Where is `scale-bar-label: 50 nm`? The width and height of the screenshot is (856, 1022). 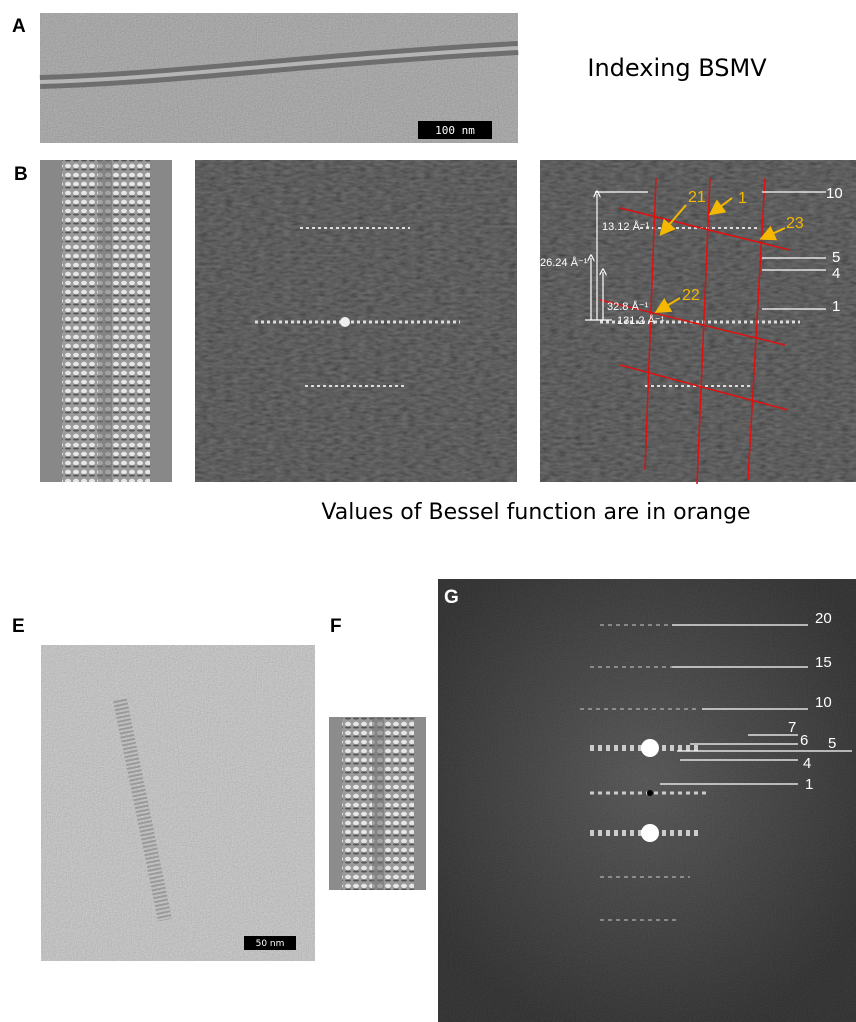
scale-bar-label: 50 nm is located at coordinates (270, 944).